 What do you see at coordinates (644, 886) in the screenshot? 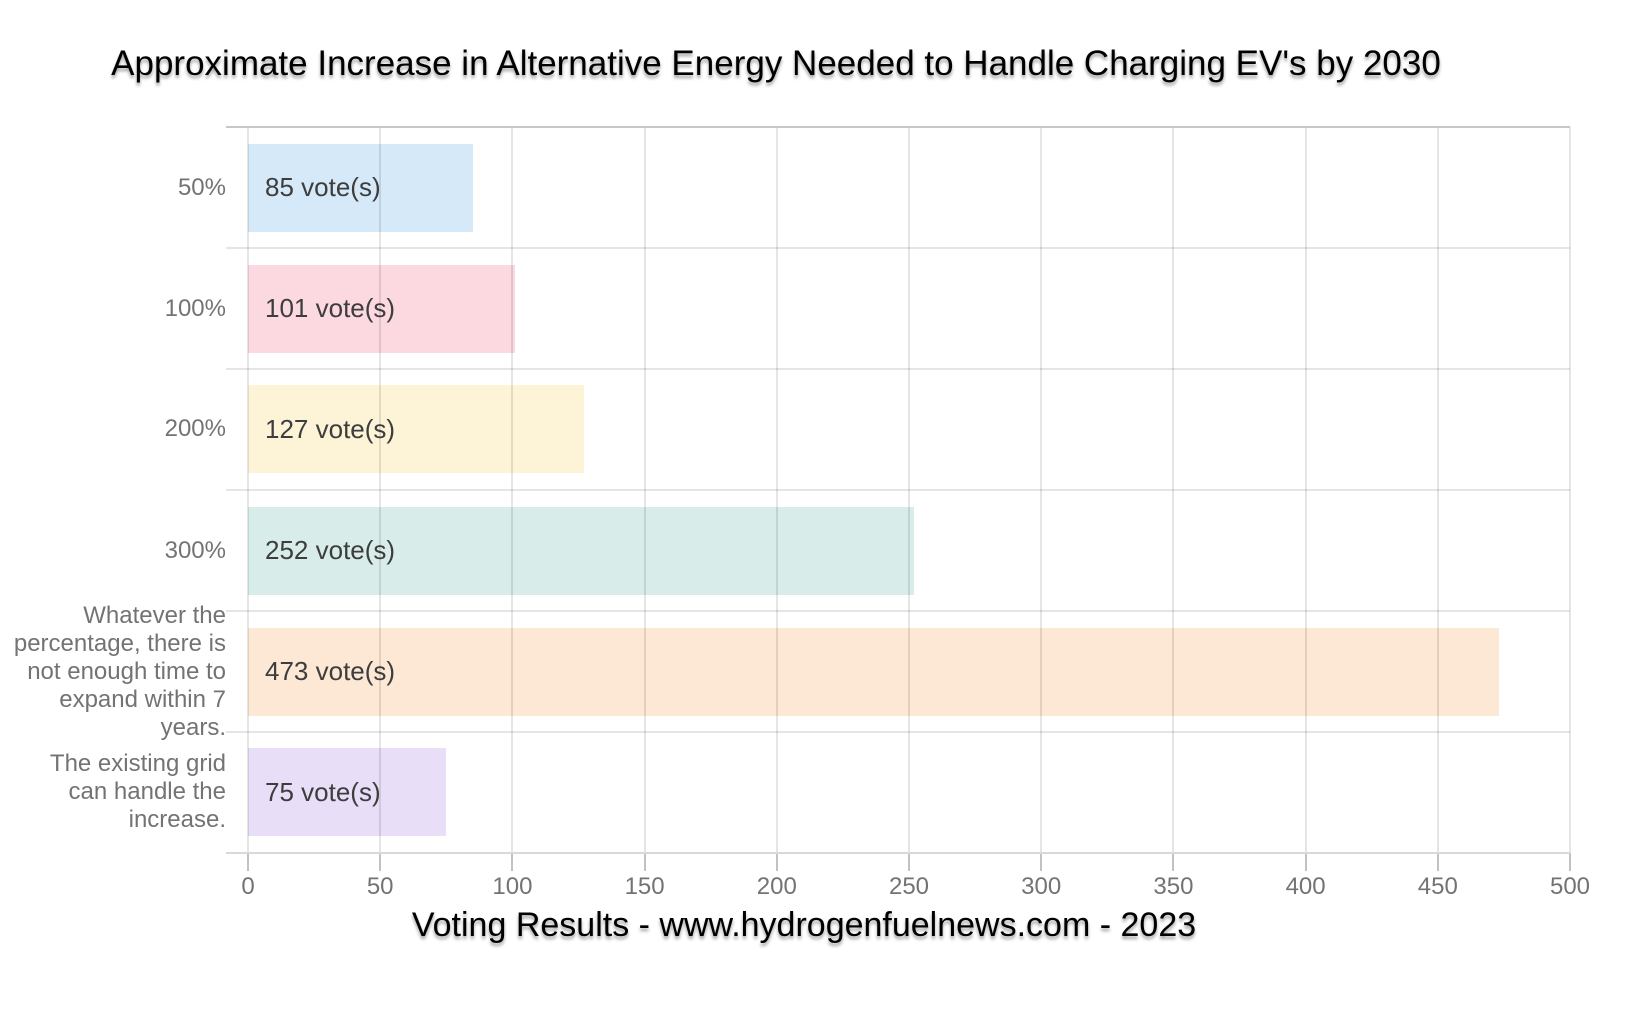
I see `x-tick-label: 150` at bounding box center [644, 886].